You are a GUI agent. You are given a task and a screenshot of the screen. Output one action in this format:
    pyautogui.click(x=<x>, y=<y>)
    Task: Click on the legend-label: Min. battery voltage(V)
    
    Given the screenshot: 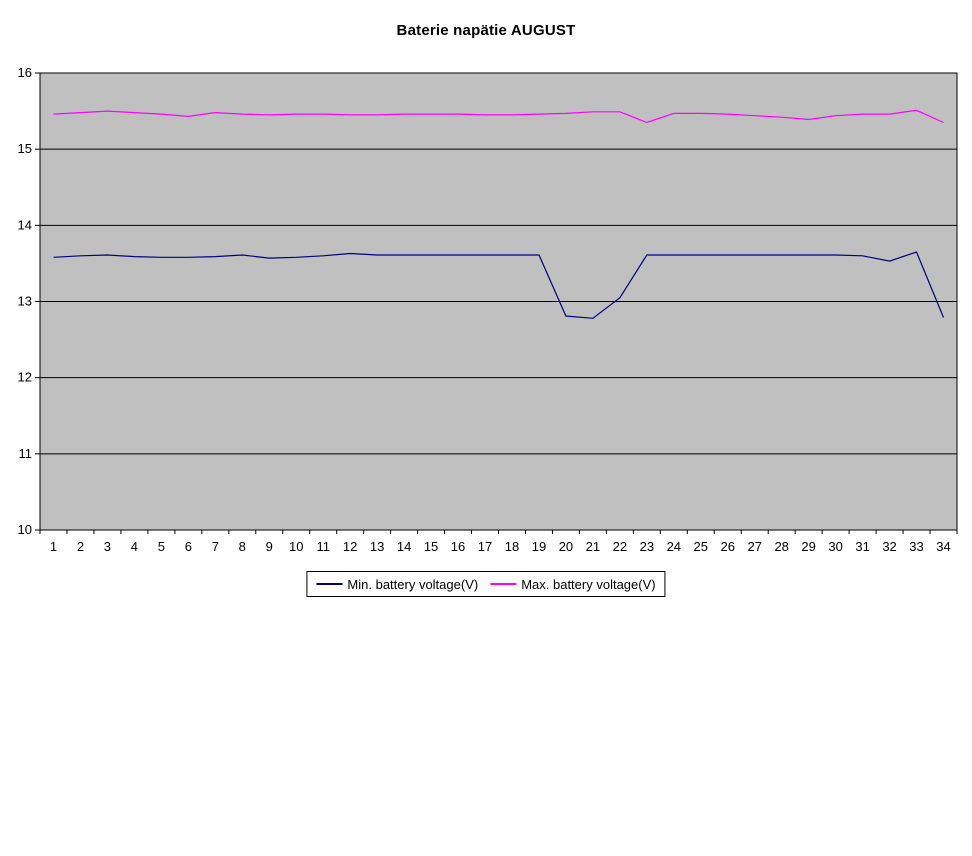 What is the action you would take?
    pyautogui.click(x=413, y=584)
    